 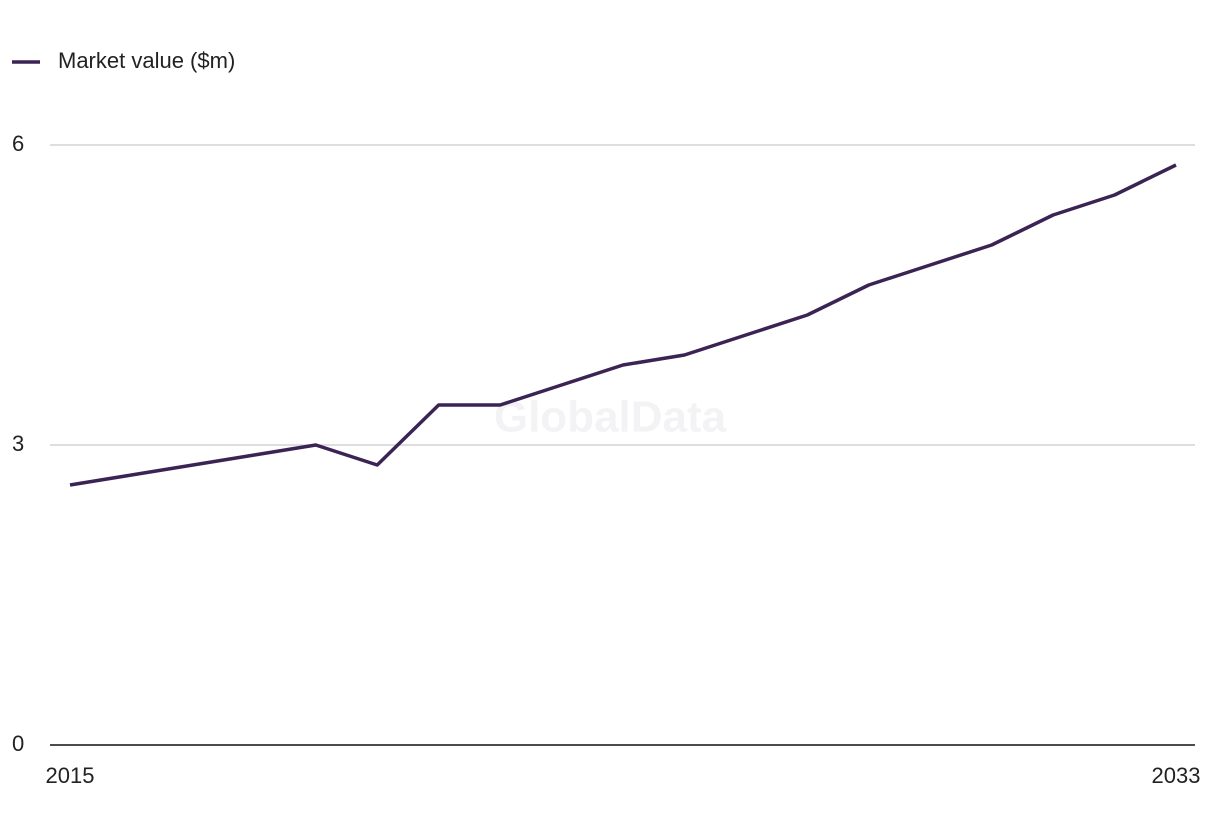 I want to click on y-tick-label: 0, so click(x=18, y=743).